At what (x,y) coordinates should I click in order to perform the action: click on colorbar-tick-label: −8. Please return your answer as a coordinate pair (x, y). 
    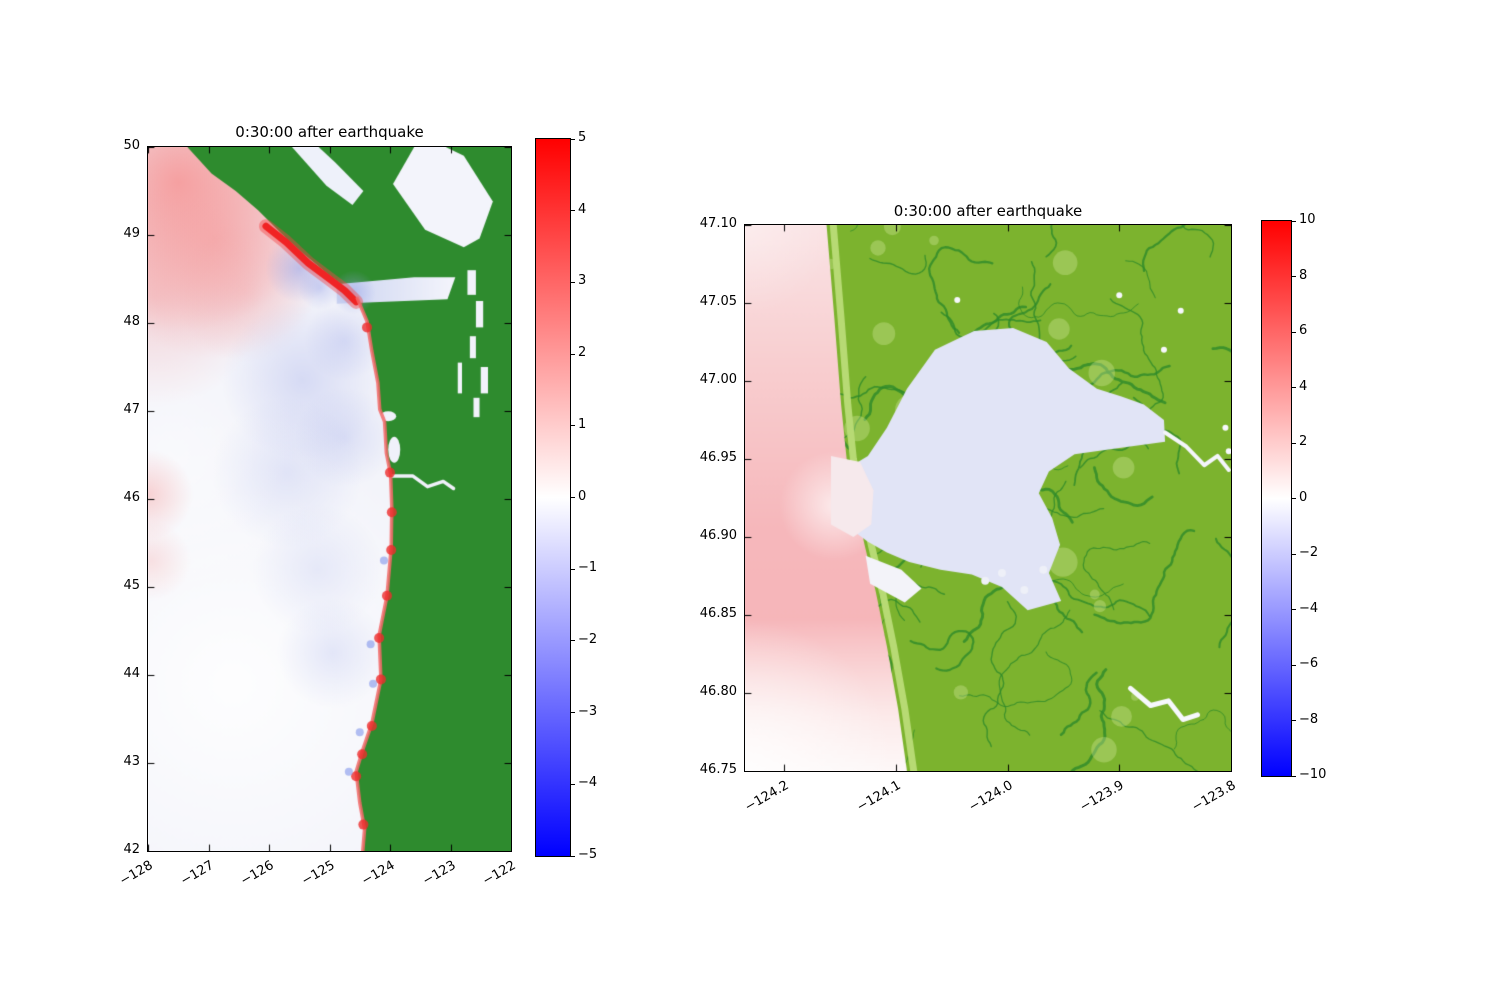
    Looking at the image, I should click on (1309, 719).